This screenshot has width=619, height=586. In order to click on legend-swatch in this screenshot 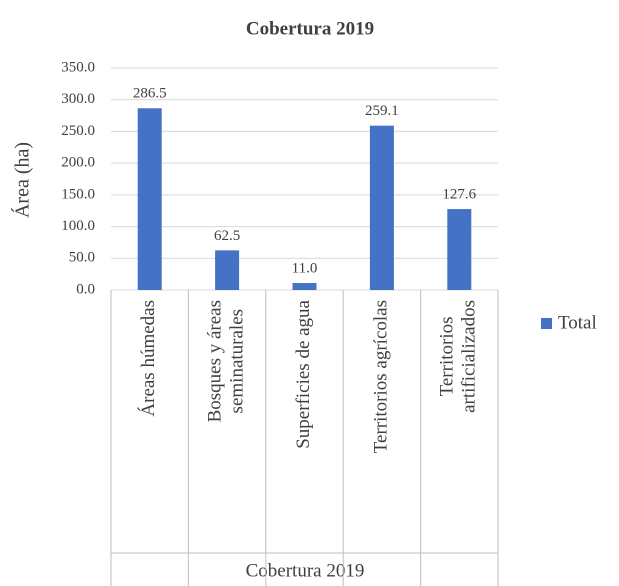, I will do `click(546, 323)`.